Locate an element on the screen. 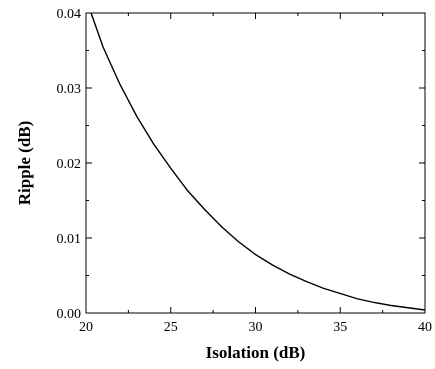  y-tick-label: 0.00 is located at coordinates (69, 314).